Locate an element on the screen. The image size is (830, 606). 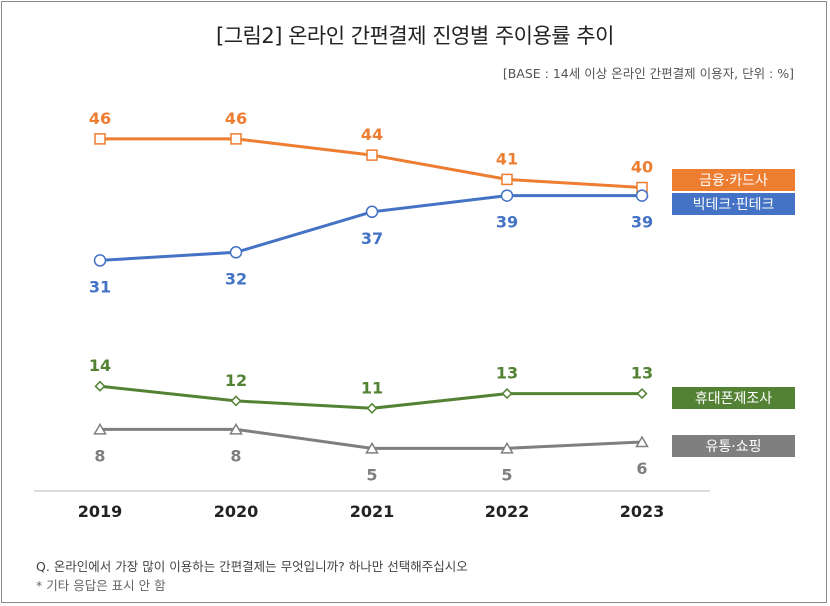
series-4-label-2019: 8 is located at coordinates (99, 455).